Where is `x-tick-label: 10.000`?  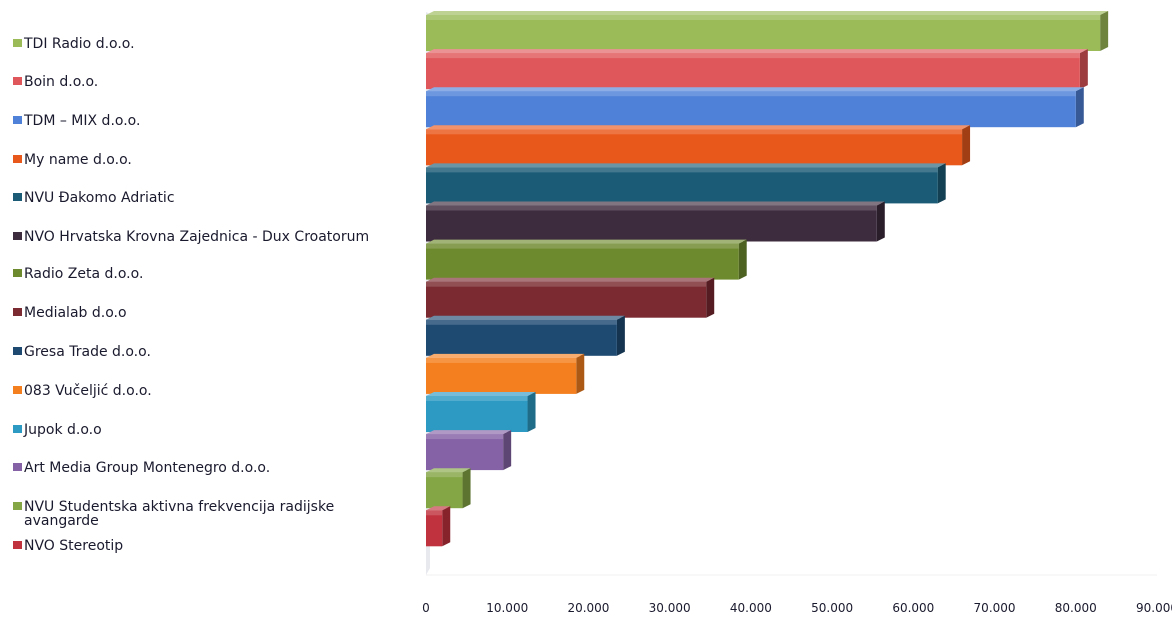
x-tick-label: 10.000 is located at coordinates (507, 608).